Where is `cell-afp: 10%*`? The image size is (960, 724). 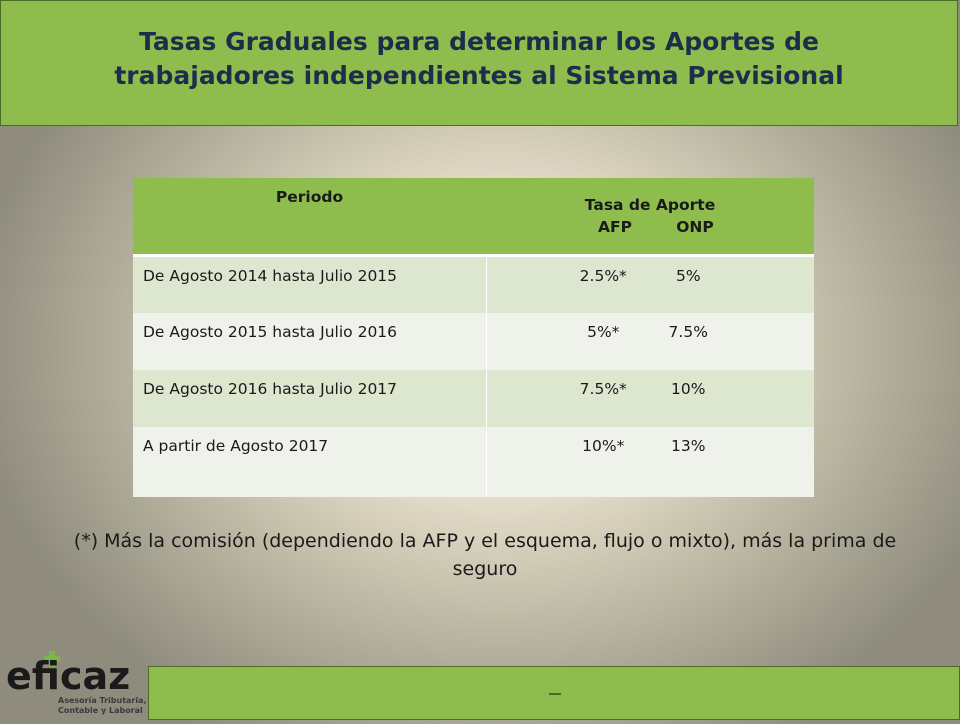
cell-afp: 10%* is located at coordinates (603, 445).